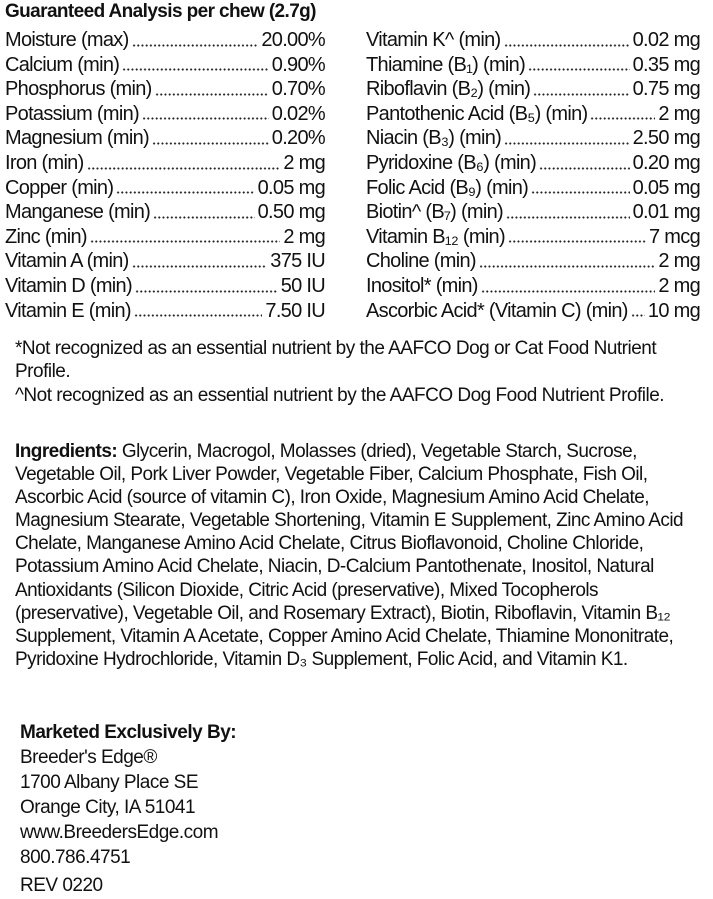 This screenshot has width=713, height=899. Describe the element at coordinates (75, 857) in the screenshot. I see `marketer-phone: 800.786.4751` at that location.